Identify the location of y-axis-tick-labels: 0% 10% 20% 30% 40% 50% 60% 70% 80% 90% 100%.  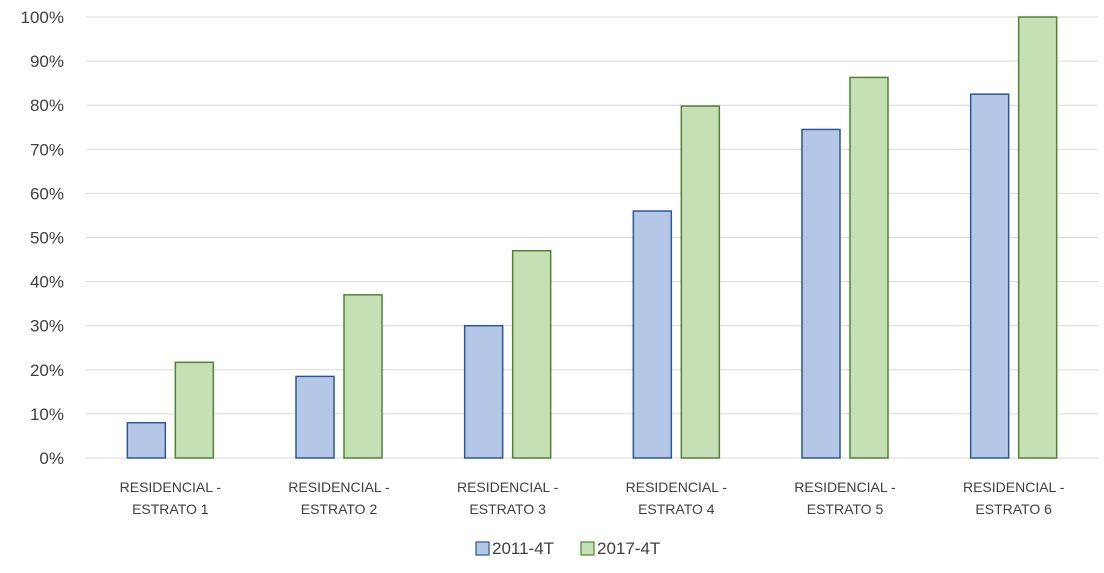
(42, 238).